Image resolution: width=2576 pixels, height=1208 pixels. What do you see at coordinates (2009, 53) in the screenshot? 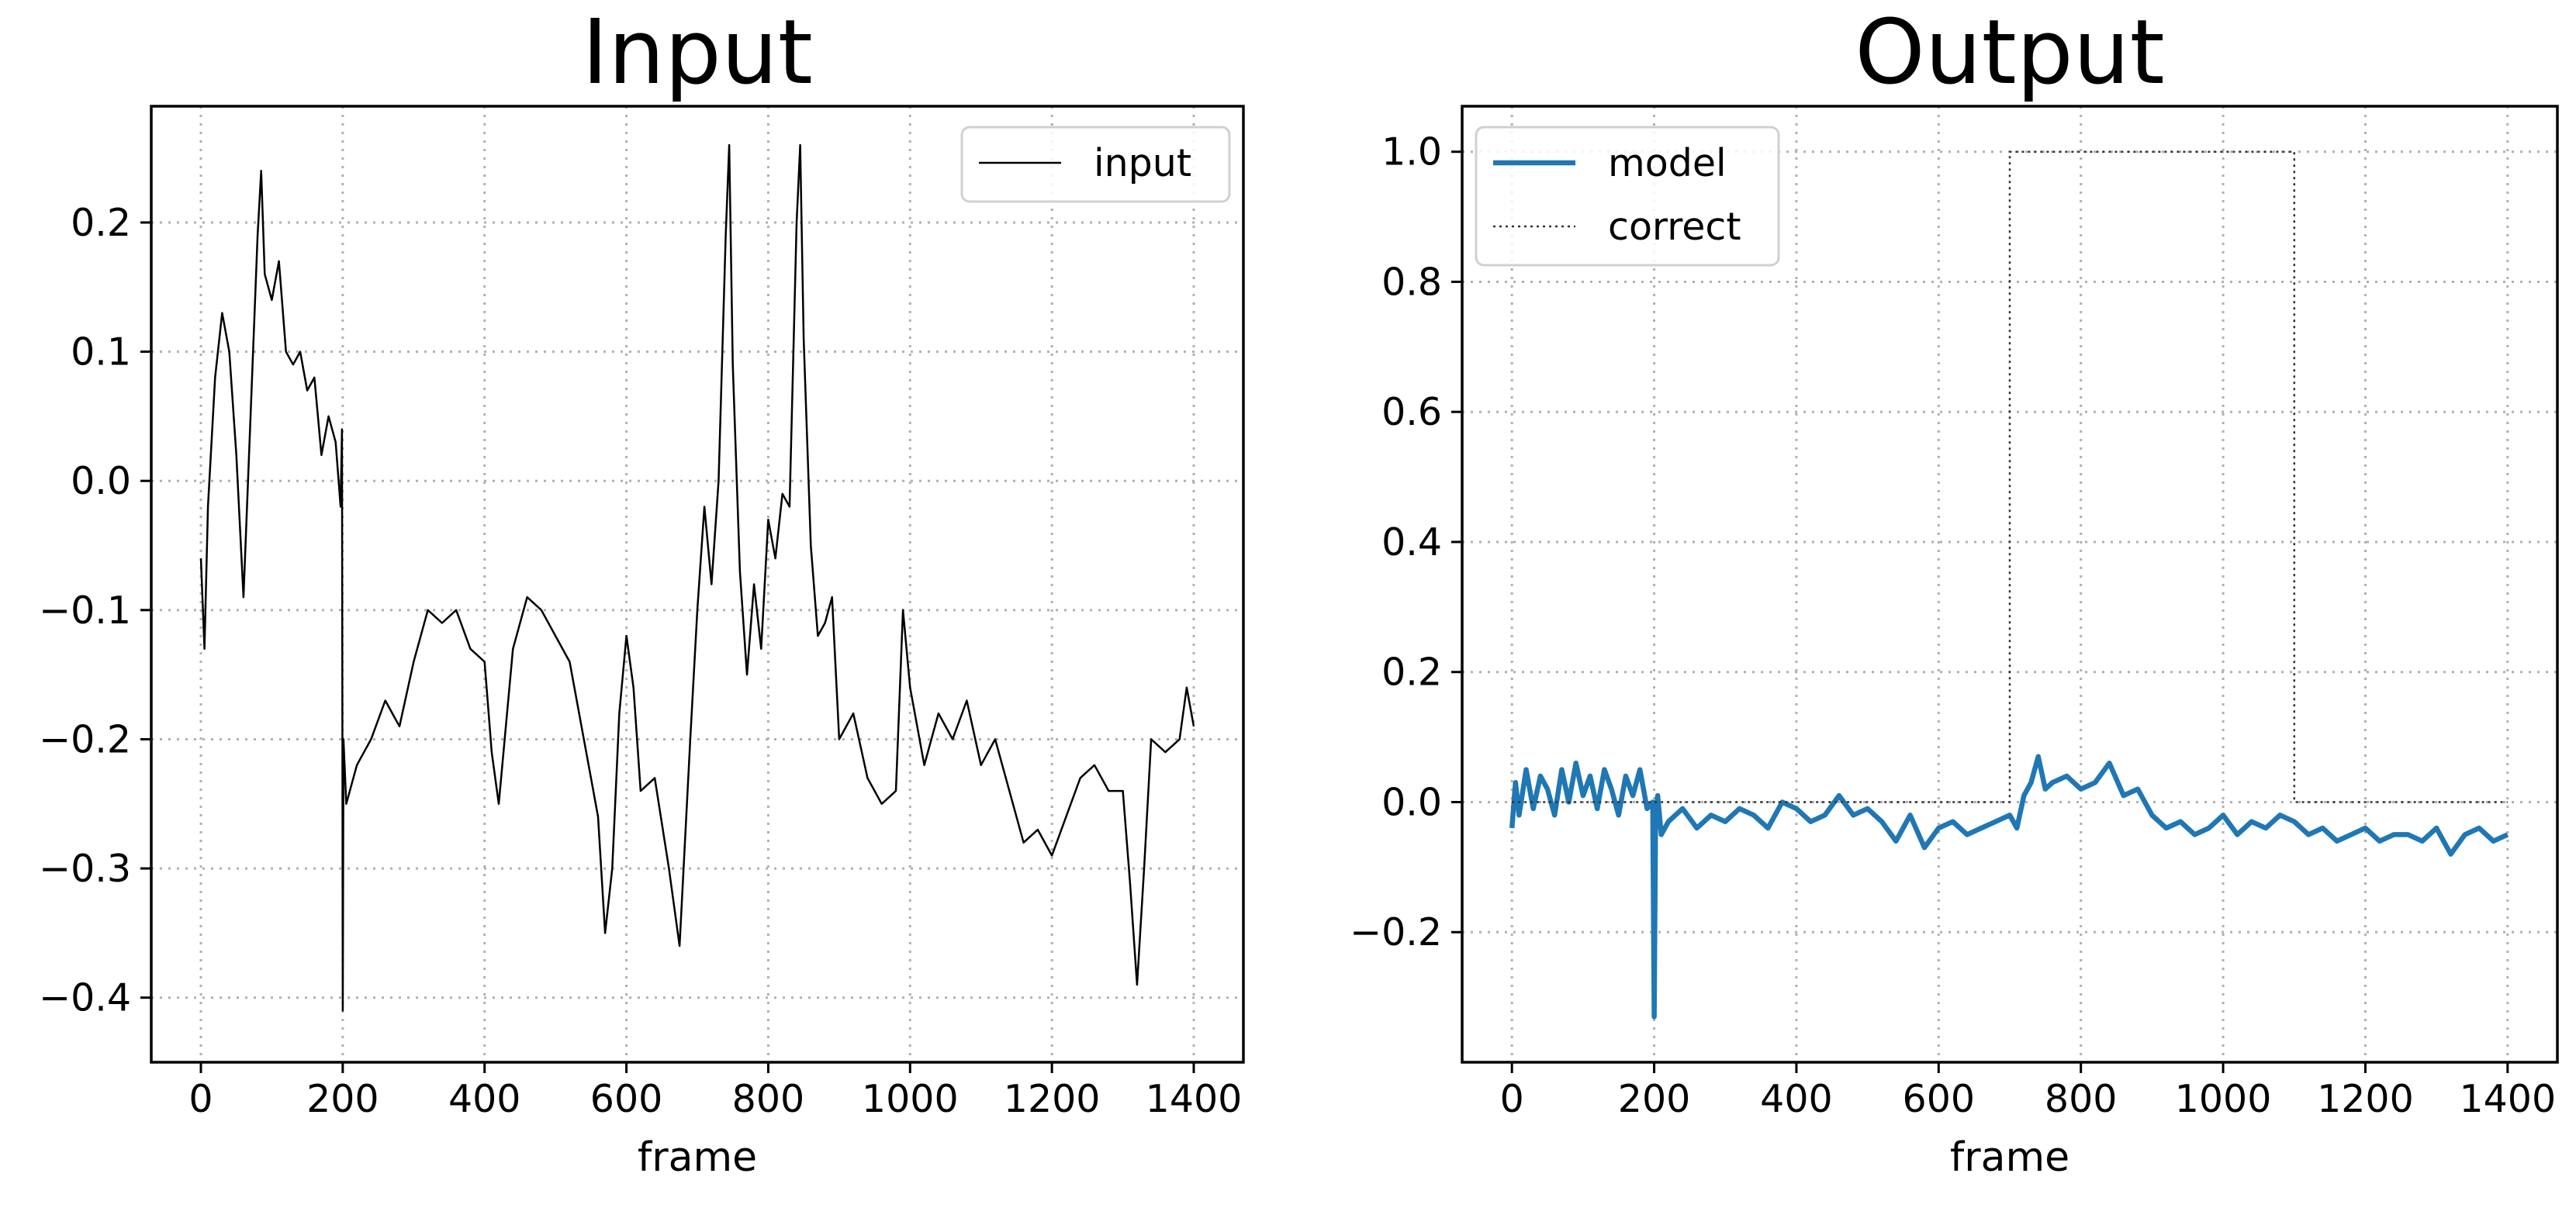
I see `output-chart-title: Output` at bounding box center [2009, 53].